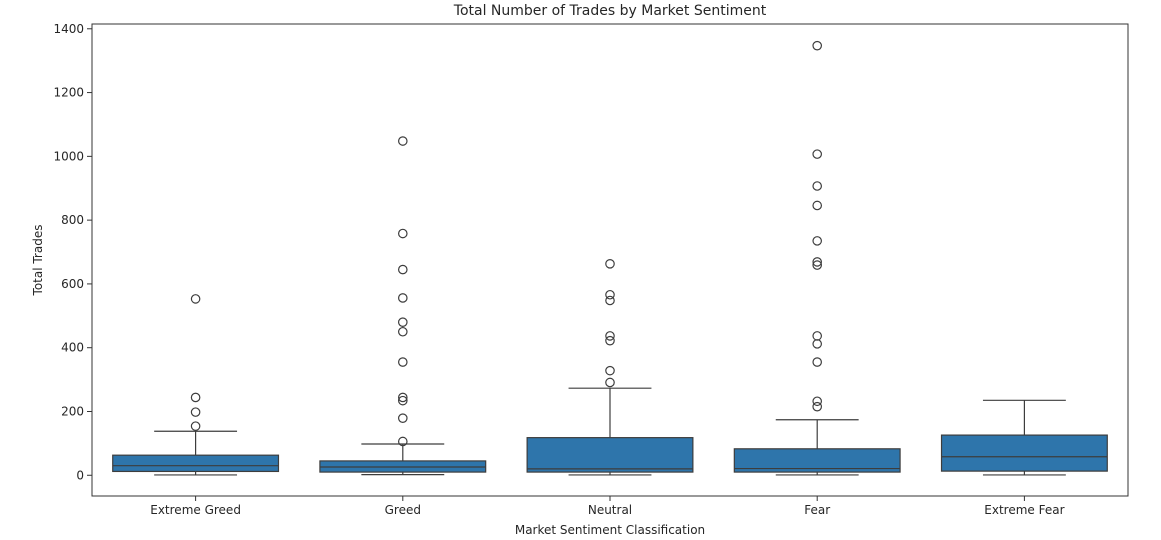 This screenshot has width=1161, height=540. I want to click on y-tick-label: 1400, so click(68, 29).